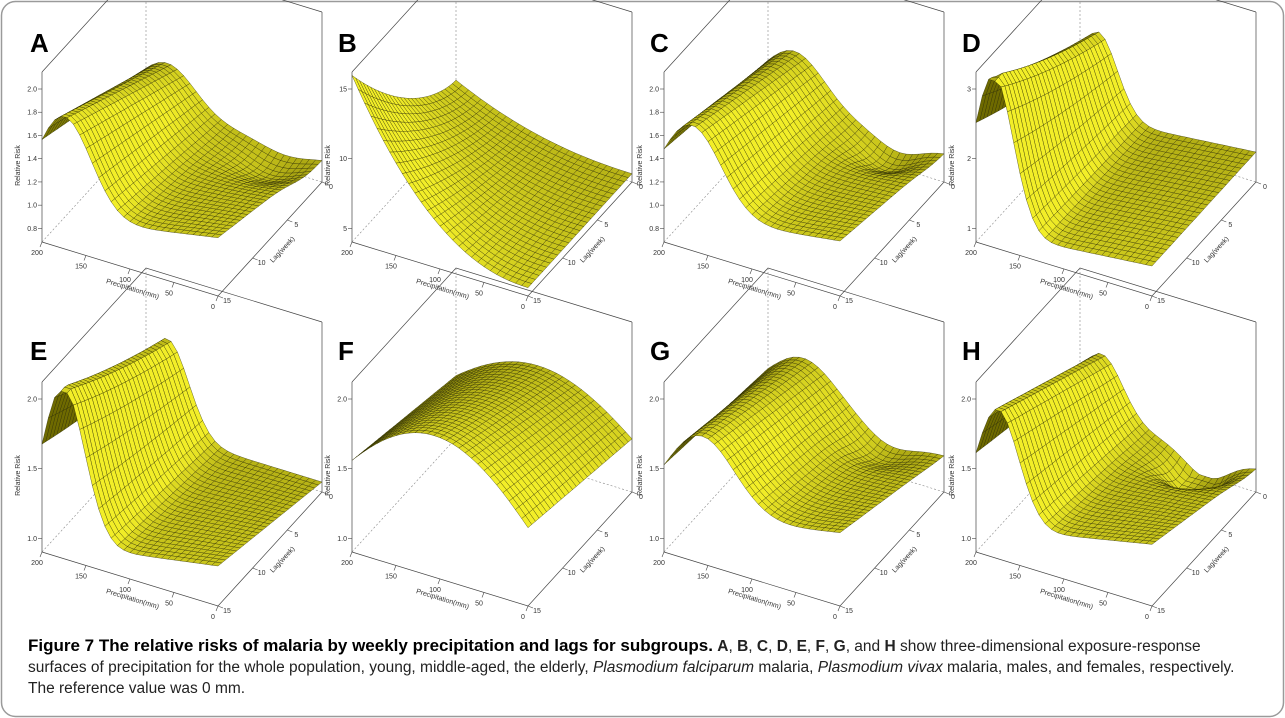  What do you see at coordinates (969, 159) in the screenshot?
I see `z-tick-label: 2` at bounding box center [969, 159].